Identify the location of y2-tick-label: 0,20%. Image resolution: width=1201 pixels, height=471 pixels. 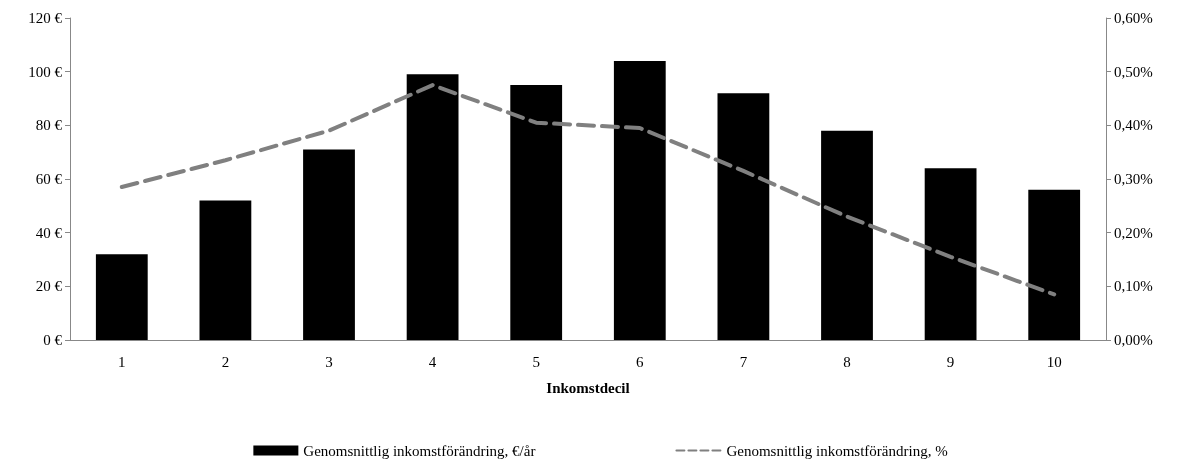
(1133, 232).